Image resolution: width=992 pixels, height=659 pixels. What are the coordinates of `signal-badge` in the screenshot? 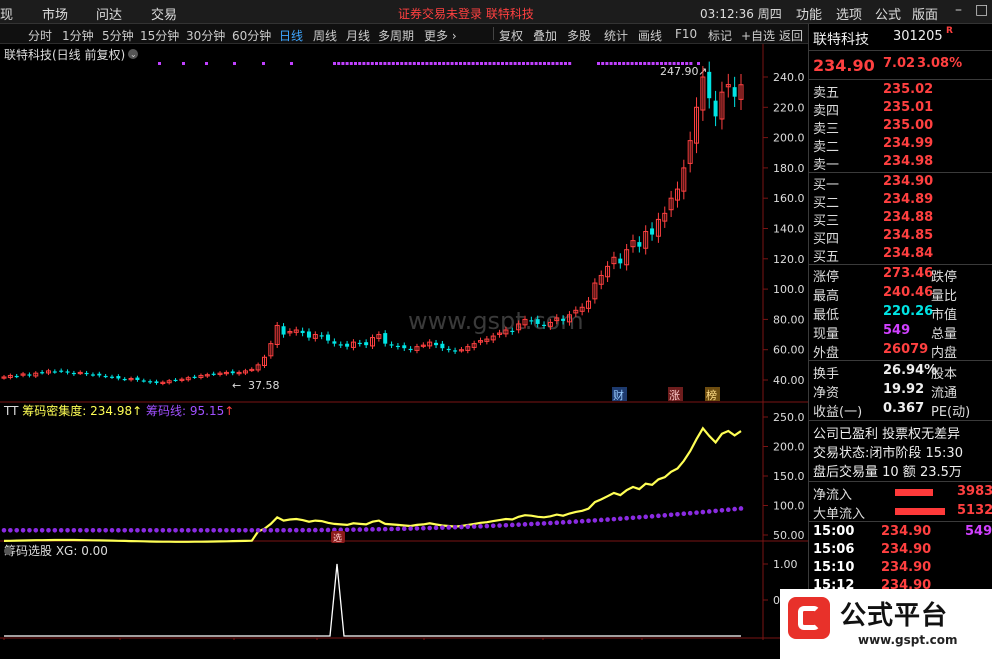 It's located at (338, 537).